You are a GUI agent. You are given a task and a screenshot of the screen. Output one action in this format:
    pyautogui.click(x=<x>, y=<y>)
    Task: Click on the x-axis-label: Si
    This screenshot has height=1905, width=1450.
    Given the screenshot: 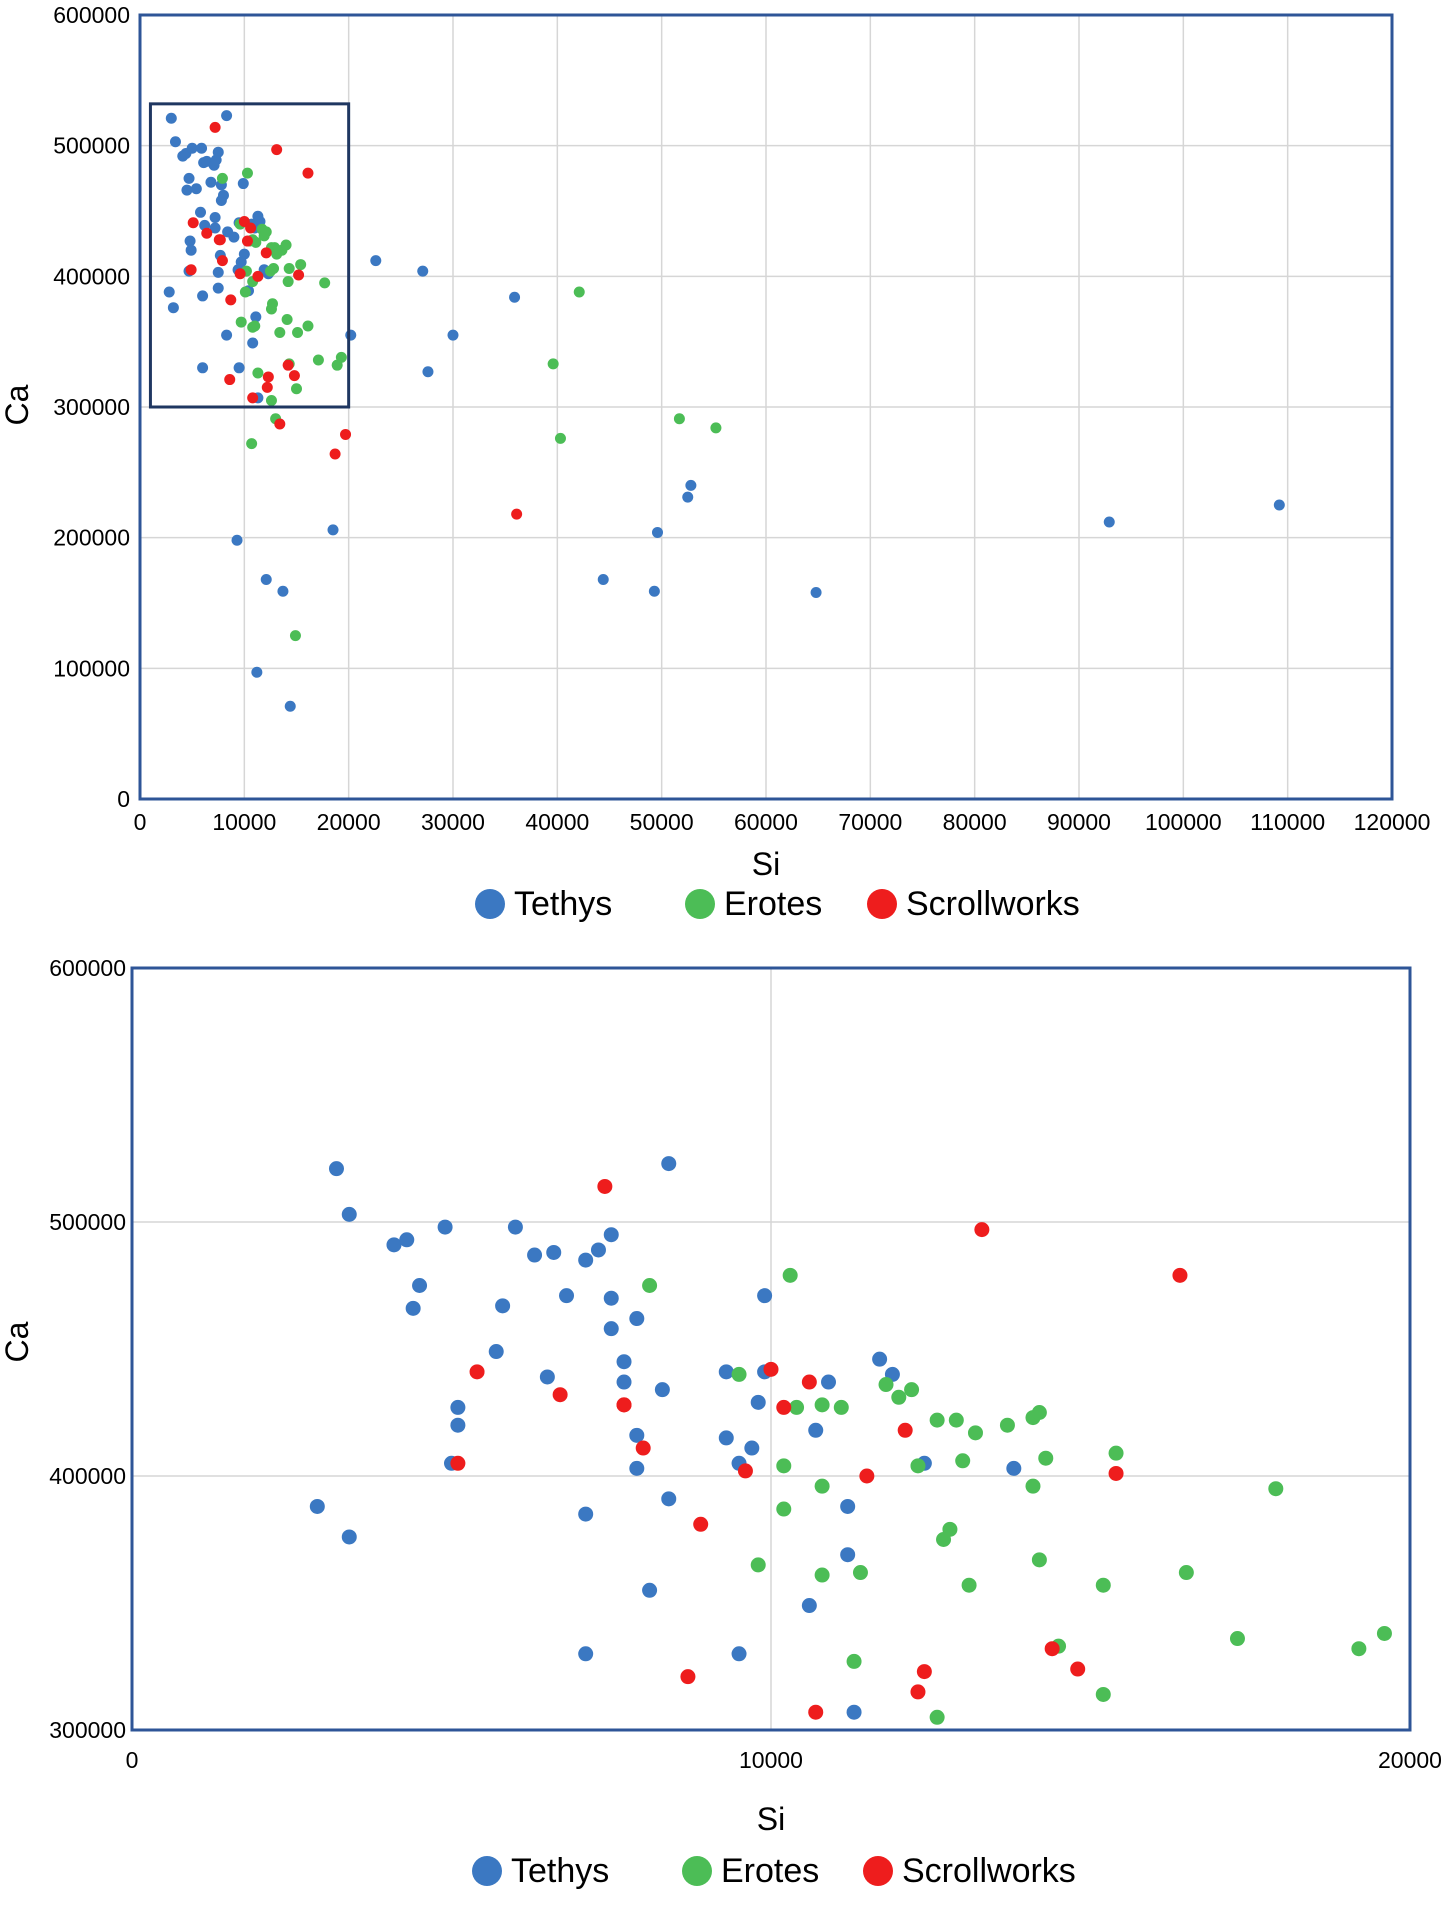 What is the action you would take?
    pyautogui.click(x=771, y=1819)
    